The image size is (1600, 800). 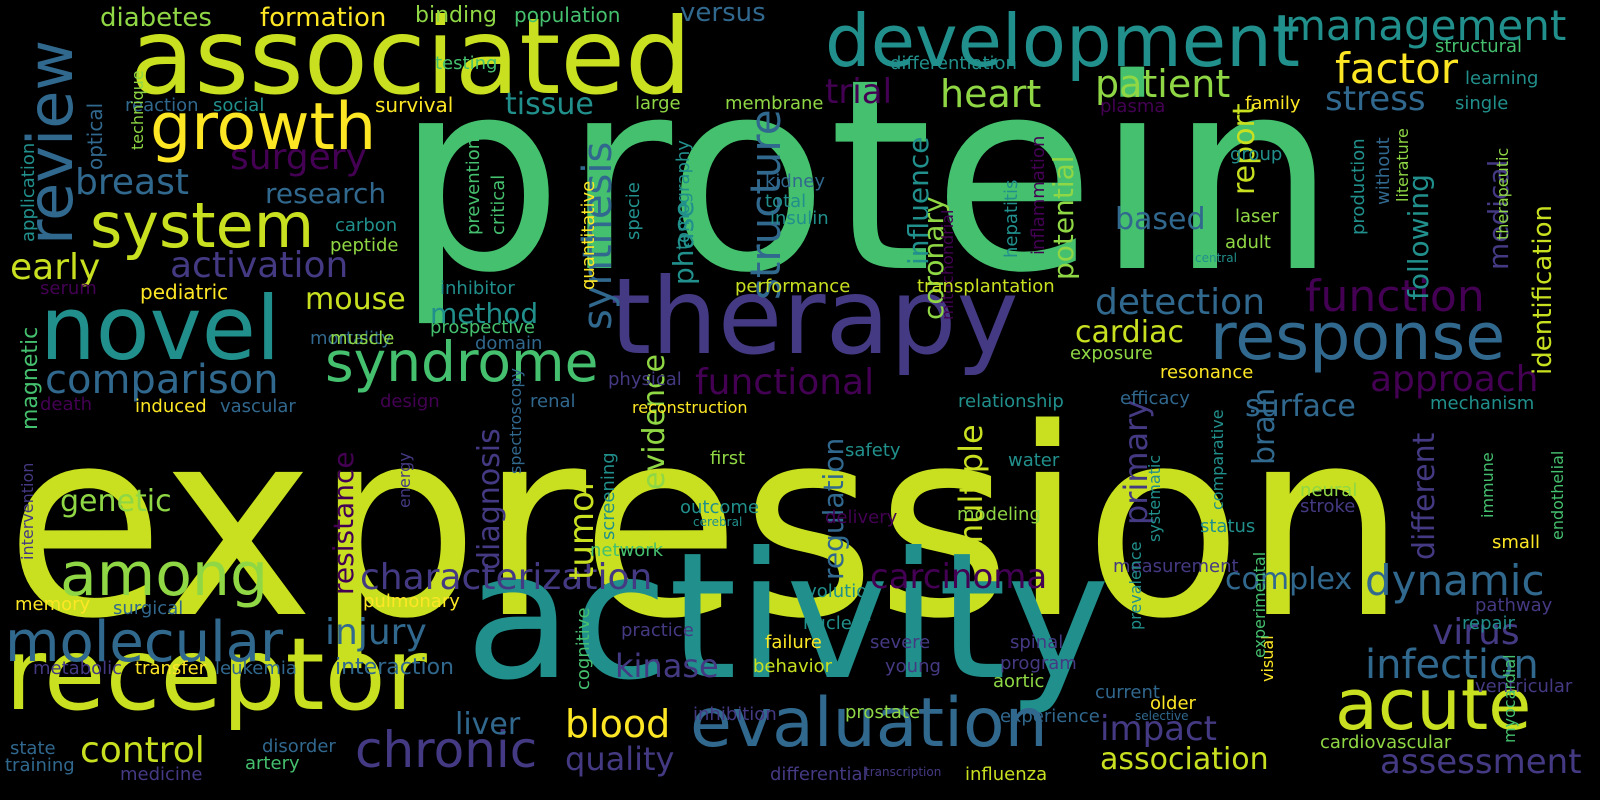 I want to click on word-without: without, so click(x=1383, y=171).